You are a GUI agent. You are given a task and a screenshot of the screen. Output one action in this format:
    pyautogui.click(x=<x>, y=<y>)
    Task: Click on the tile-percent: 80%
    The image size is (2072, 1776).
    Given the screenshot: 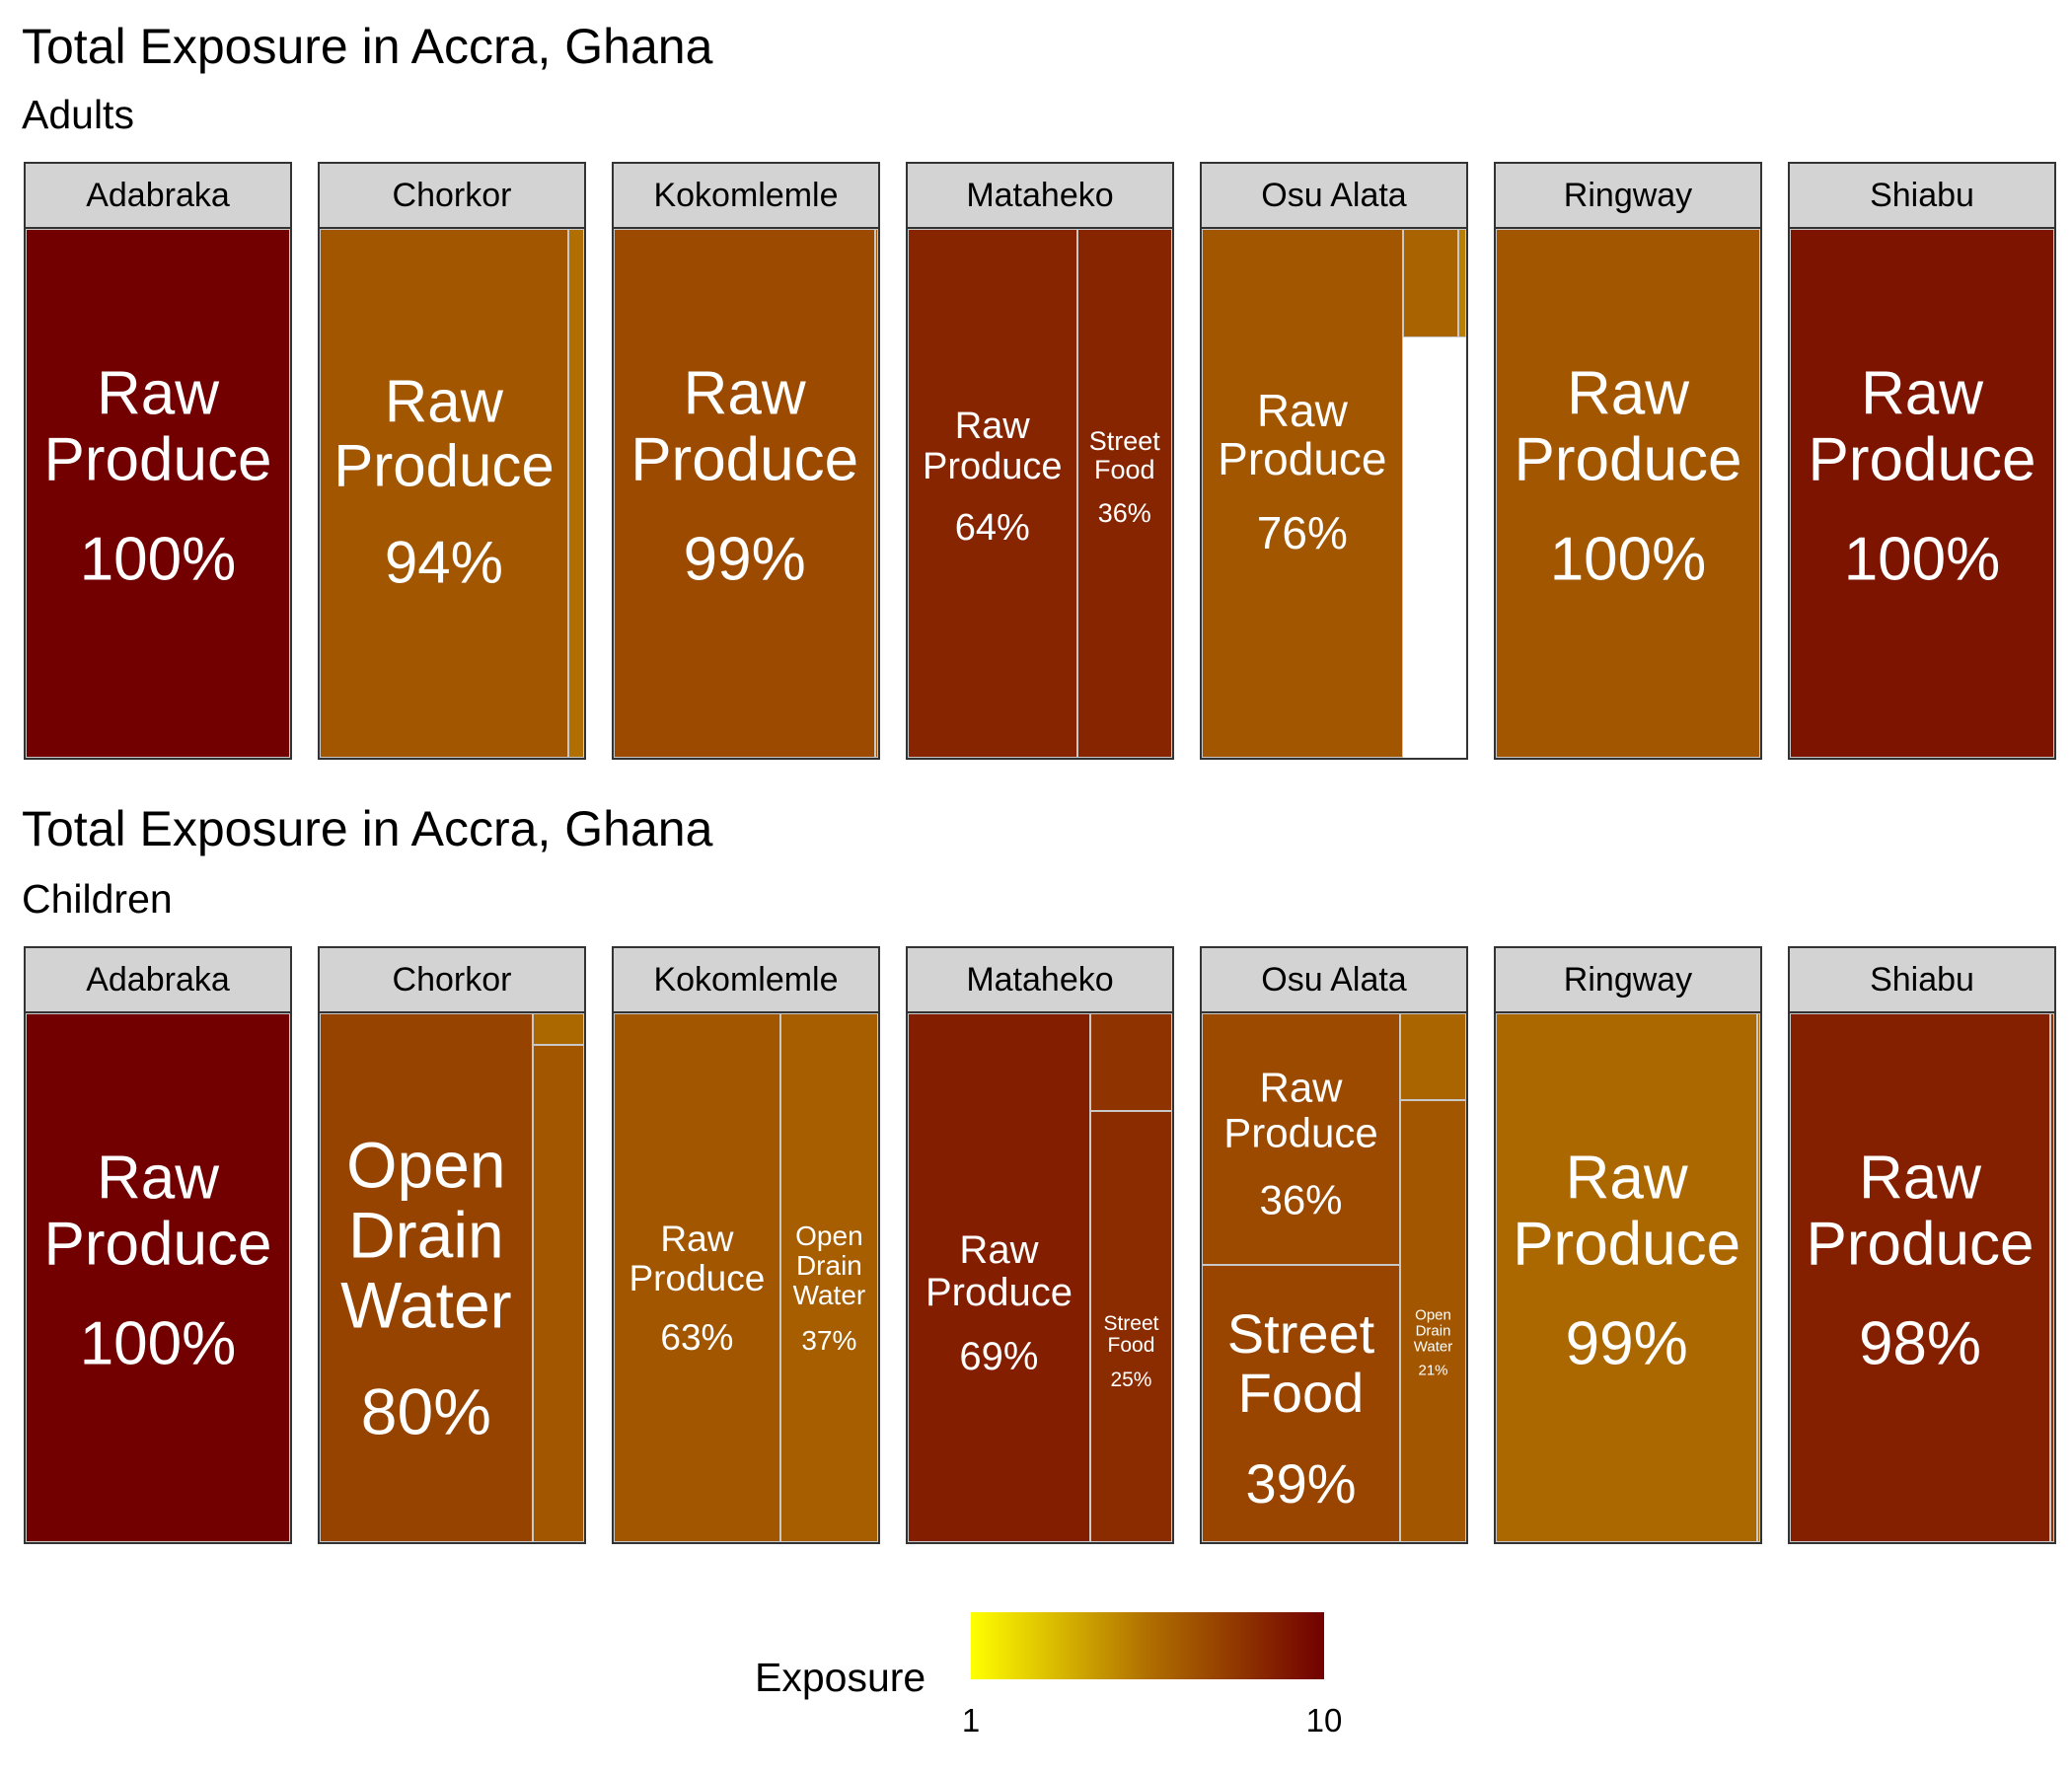 What is the action you would take?
    pyautogui.click(x=426, y=1411)
    